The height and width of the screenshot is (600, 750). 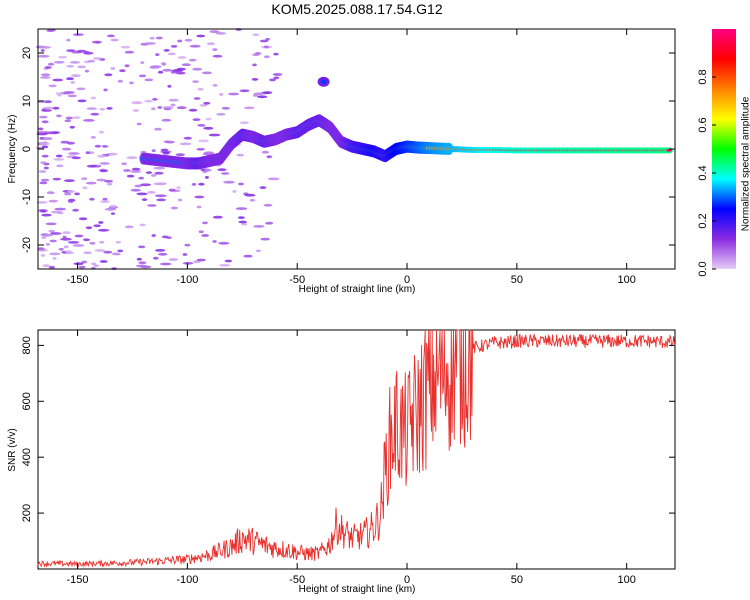 What do you see at coordinates (323, 81) in the screenshot?
I see `spectrogram-cell` at bounding box center [323, 81].